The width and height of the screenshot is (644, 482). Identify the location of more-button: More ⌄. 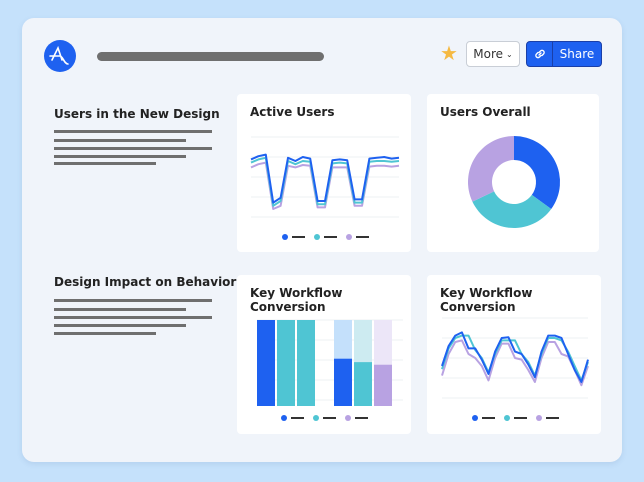
(493, 54).